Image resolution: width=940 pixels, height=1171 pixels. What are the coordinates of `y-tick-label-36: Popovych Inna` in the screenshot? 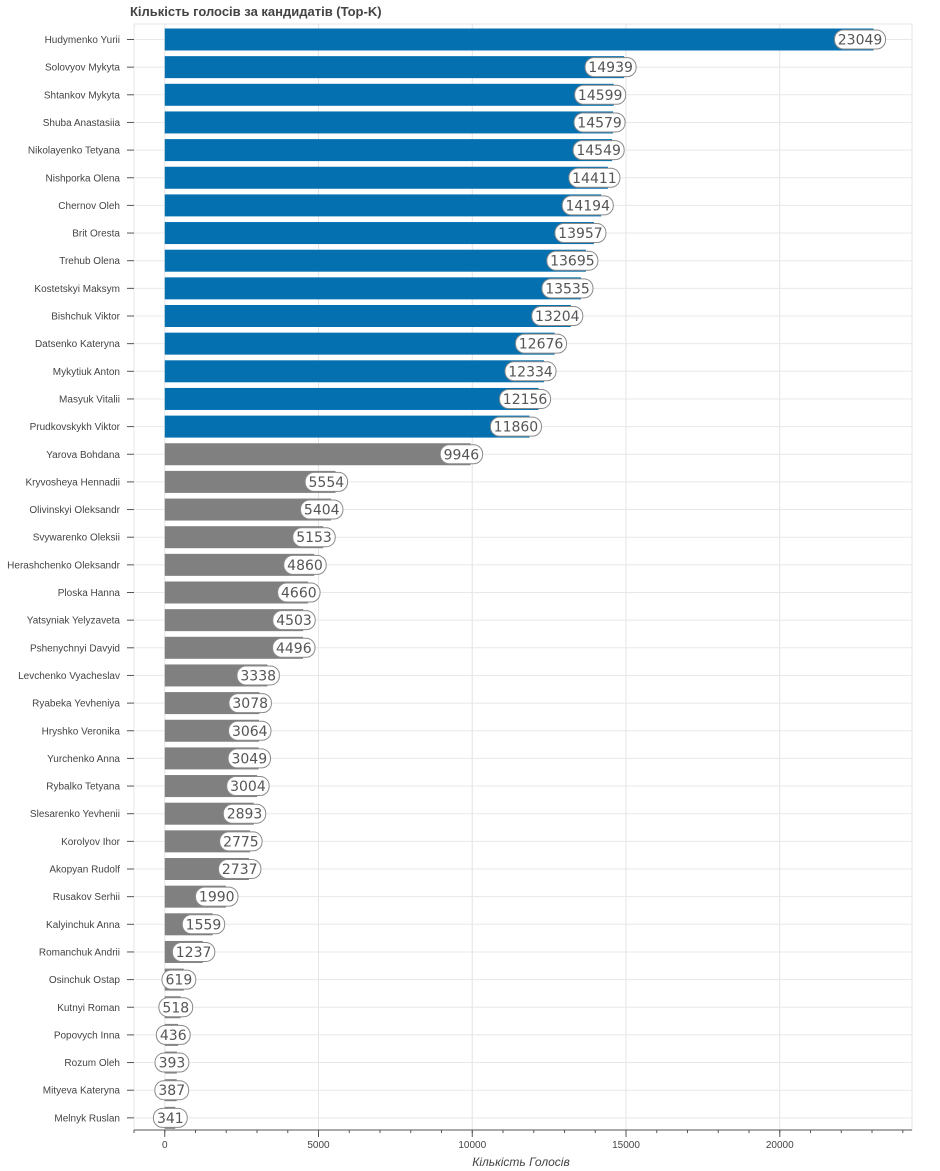 It's located at (87, 1035).